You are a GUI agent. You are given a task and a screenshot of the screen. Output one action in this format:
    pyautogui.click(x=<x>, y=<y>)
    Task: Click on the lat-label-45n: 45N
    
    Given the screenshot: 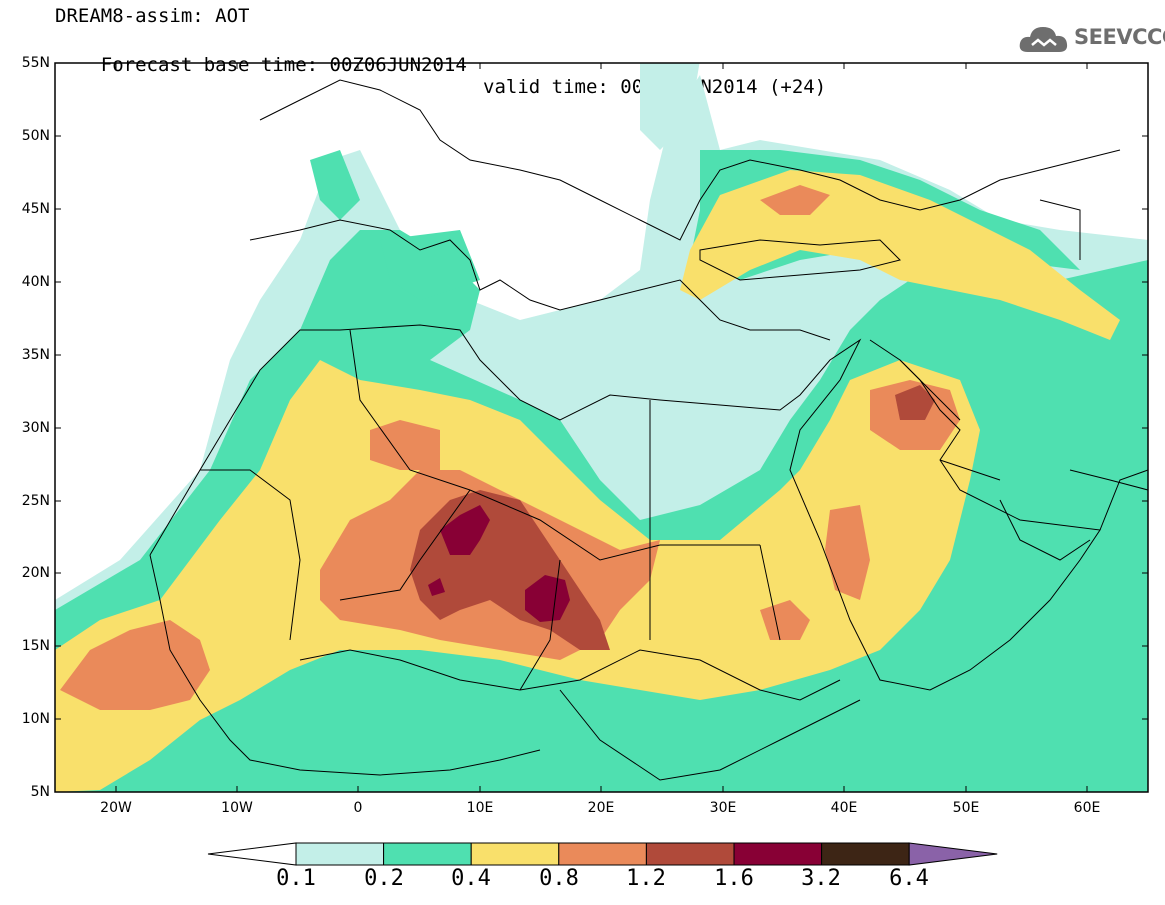 What is the action you would take?
    pyautogui.click(x=35, y=209)
    